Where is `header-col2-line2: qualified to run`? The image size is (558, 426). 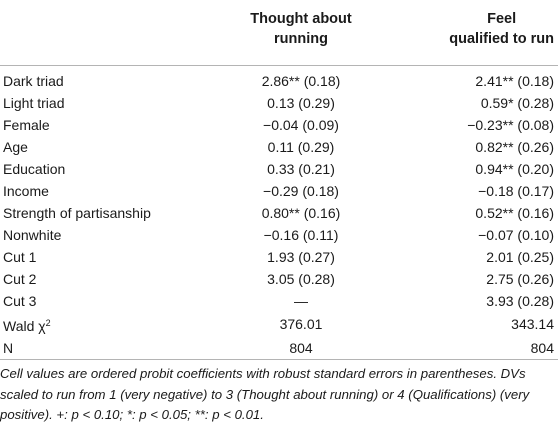
header-col2-line2: qualified to run is located at coordinates (501, 39).